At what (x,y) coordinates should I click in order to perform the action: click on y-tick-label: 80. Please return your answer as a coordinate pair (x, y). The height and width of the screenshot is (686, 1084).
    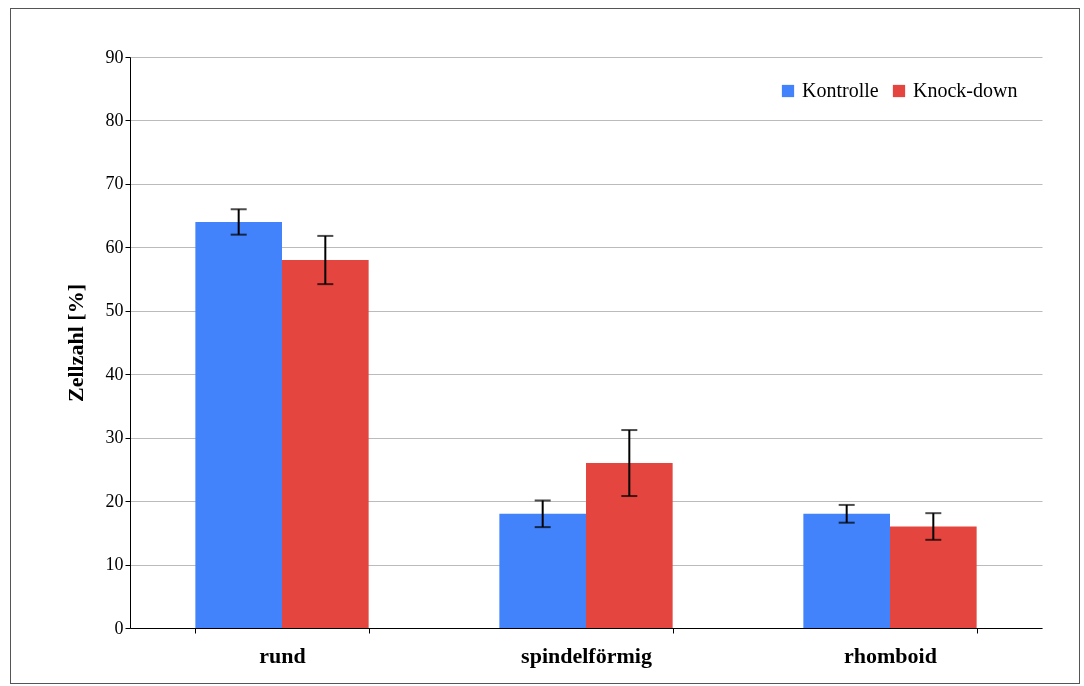
    Looking at the image, I should click on (114, 119).